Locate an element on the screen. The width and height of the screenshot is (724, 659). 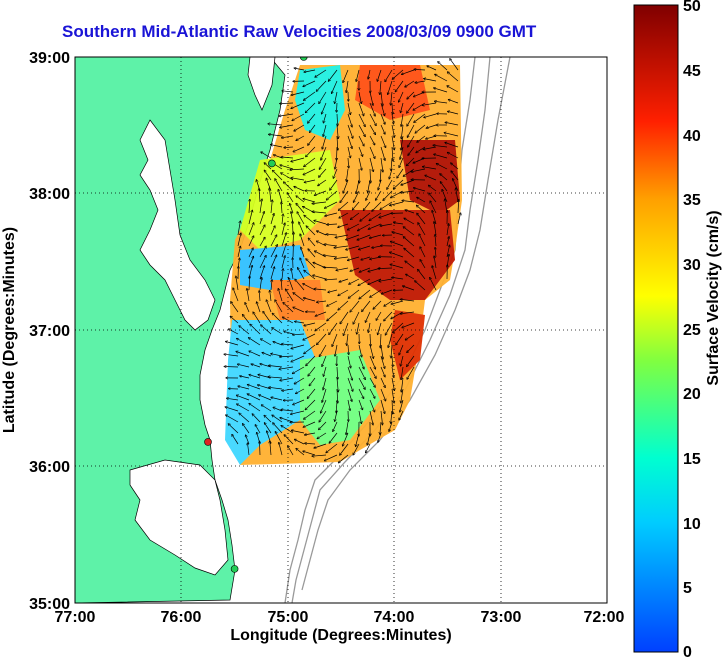
colorbar is located at coordinates (656, 328).